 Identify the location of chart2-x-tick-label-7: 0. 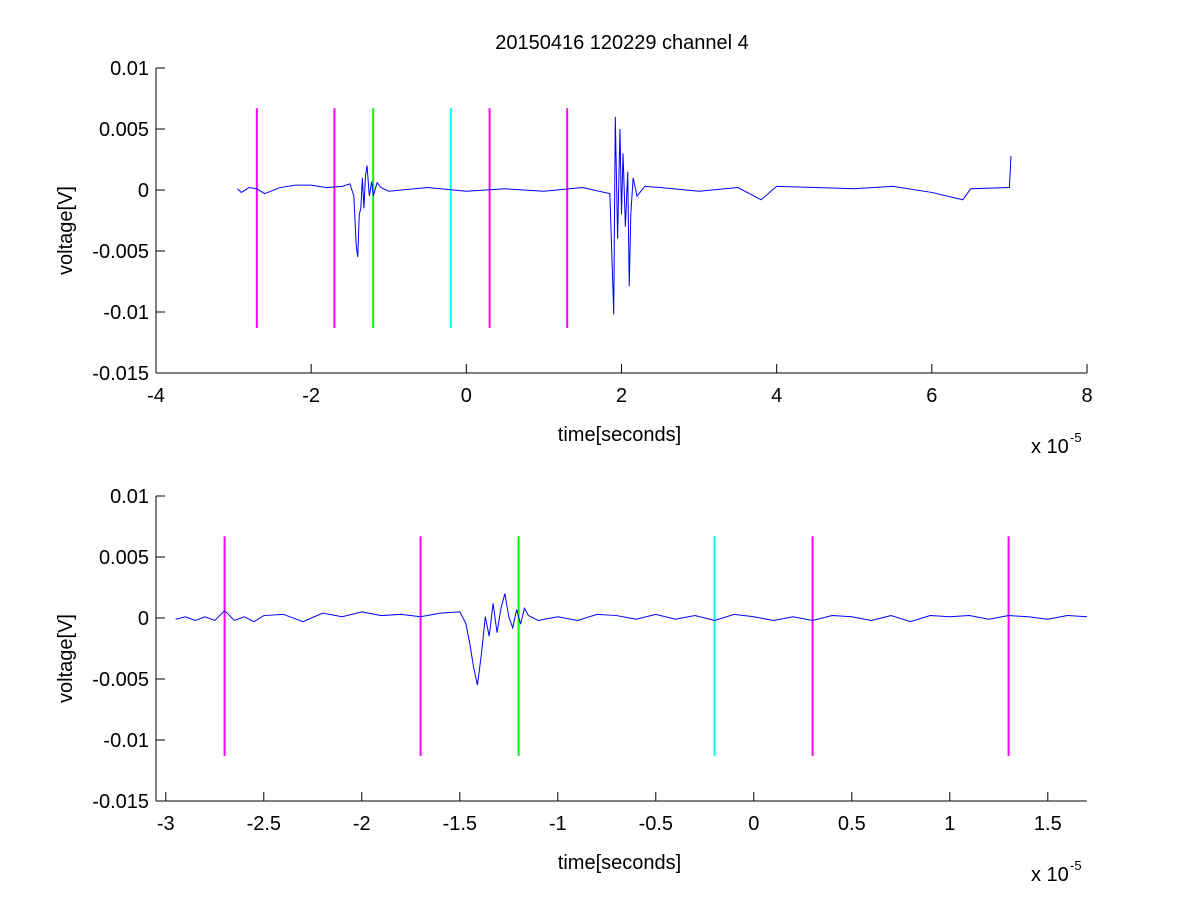
(753, 824).